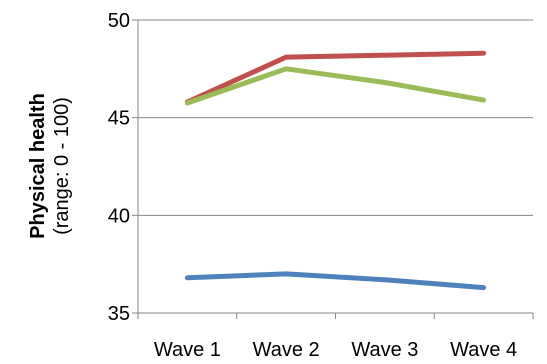 The image size is (547, 364). Describe the element at coordinates (286, 350) in the screenshot. I see `x-tick-label: Wave 2` at that location.